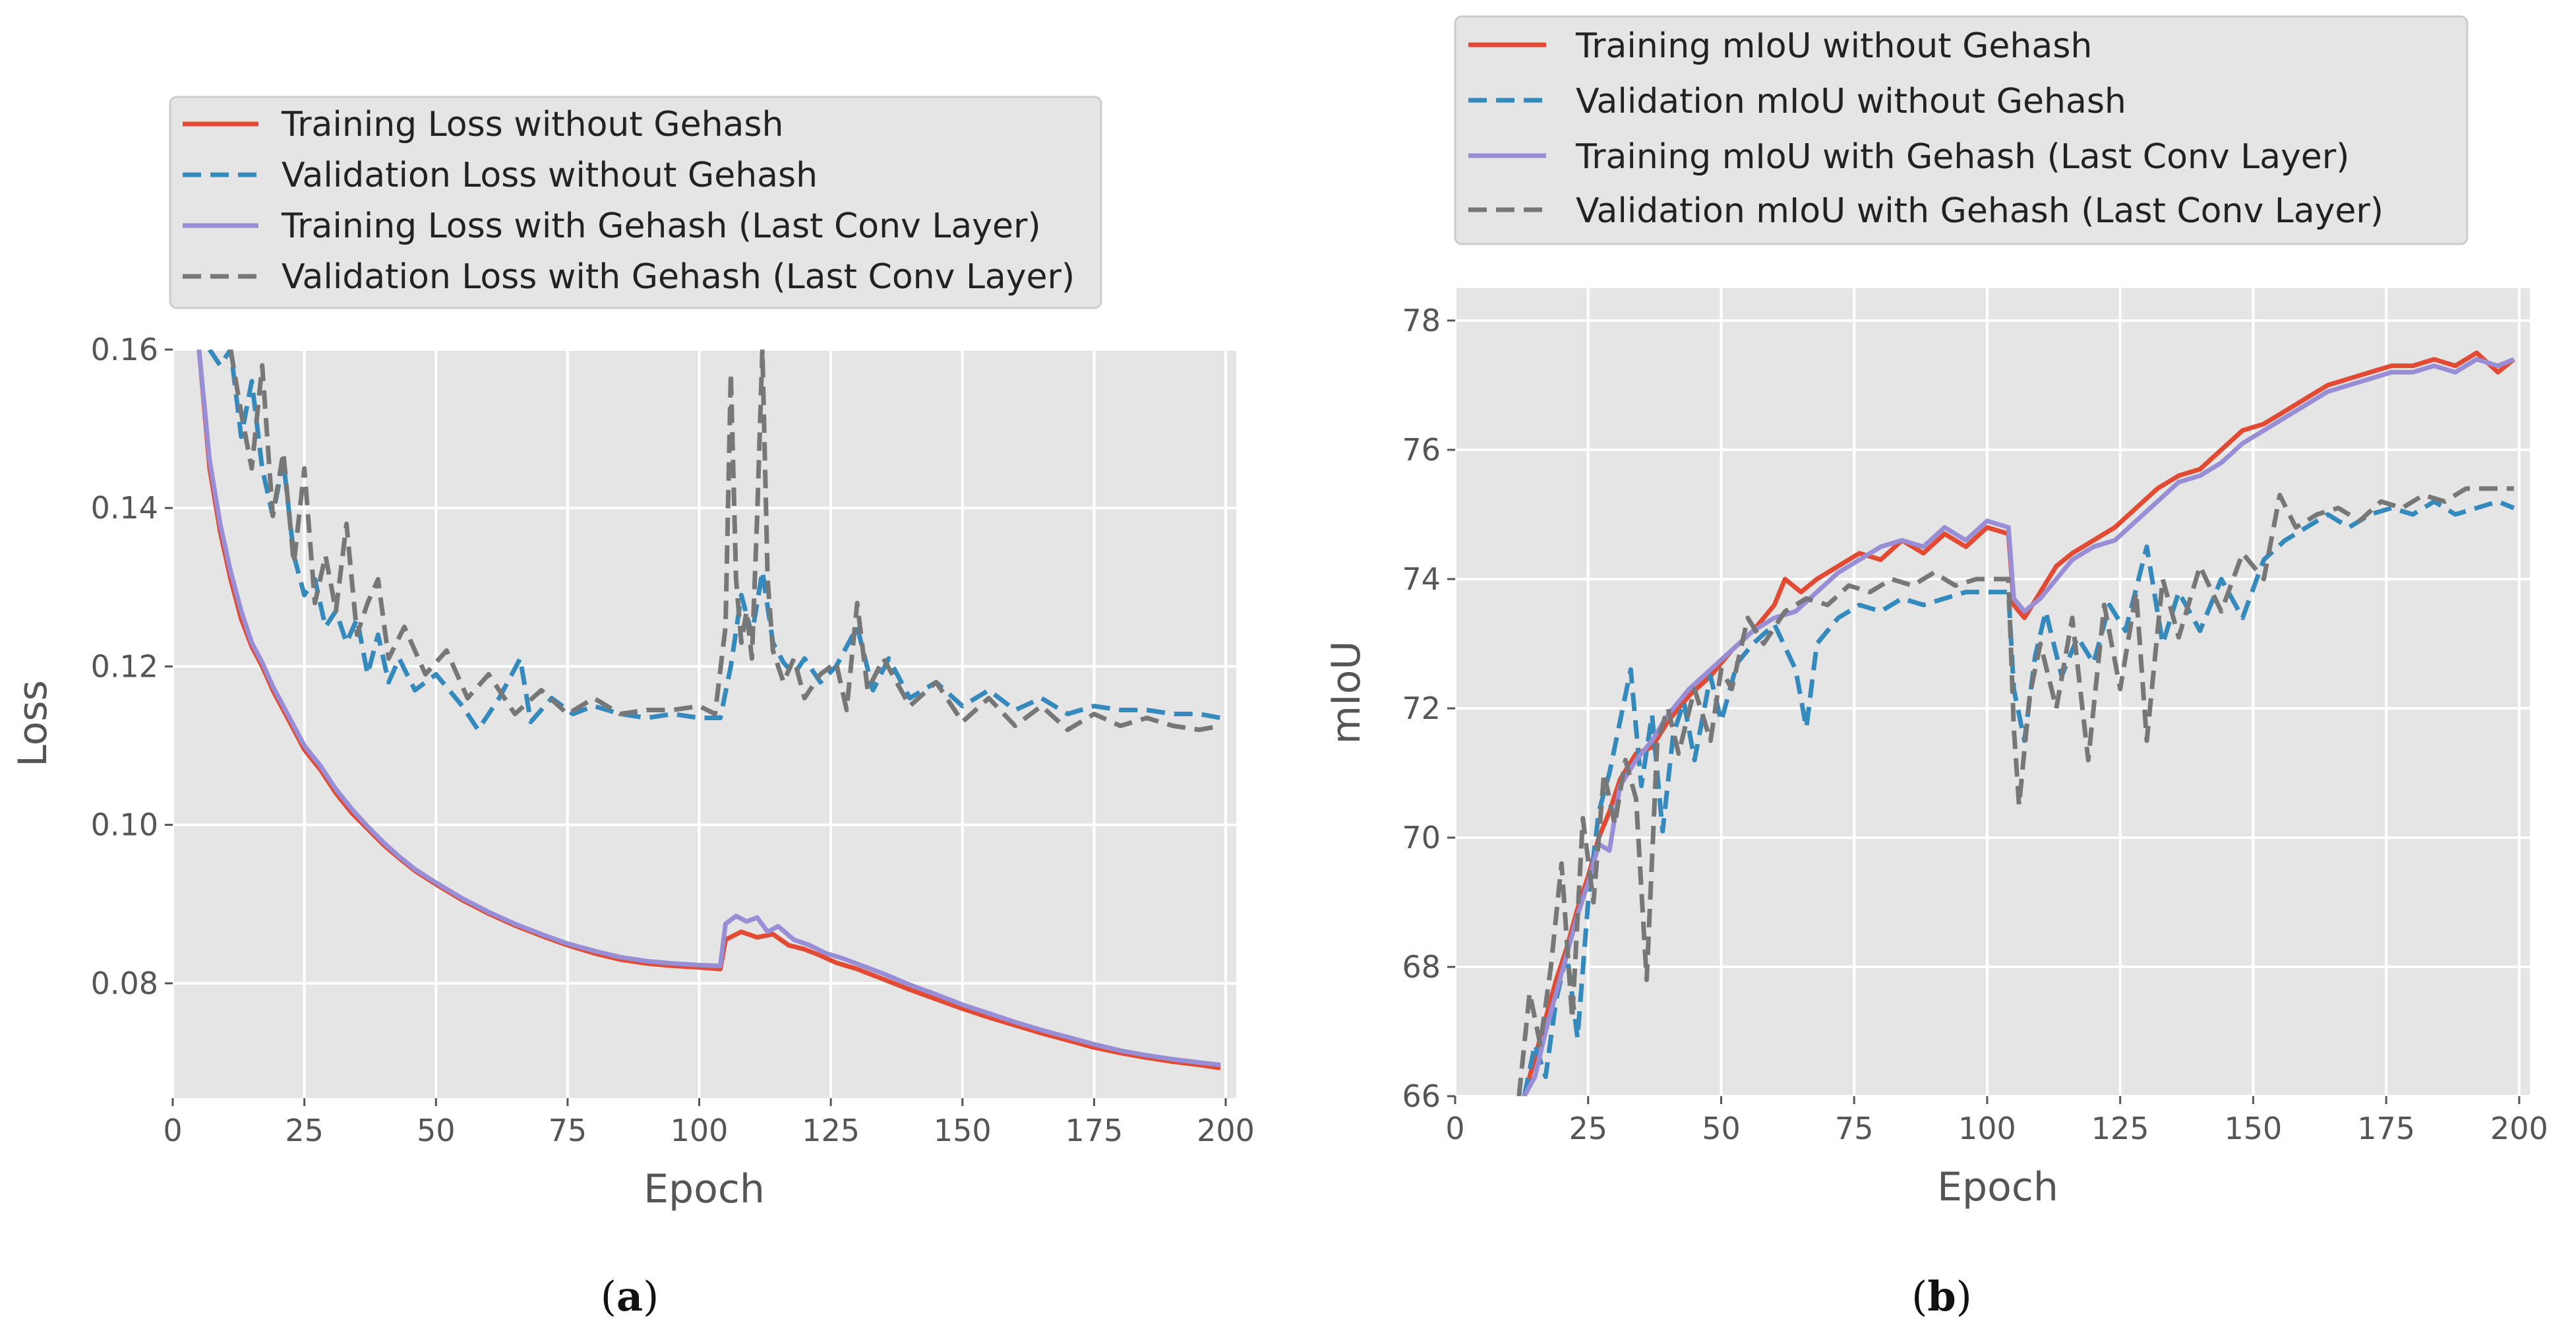 The width and height of the screenshot is (2576, 1329). Describe the element at coordinates (1422, 450) in the screenshot. I see `miou-y-tick-5: 76` at that location.